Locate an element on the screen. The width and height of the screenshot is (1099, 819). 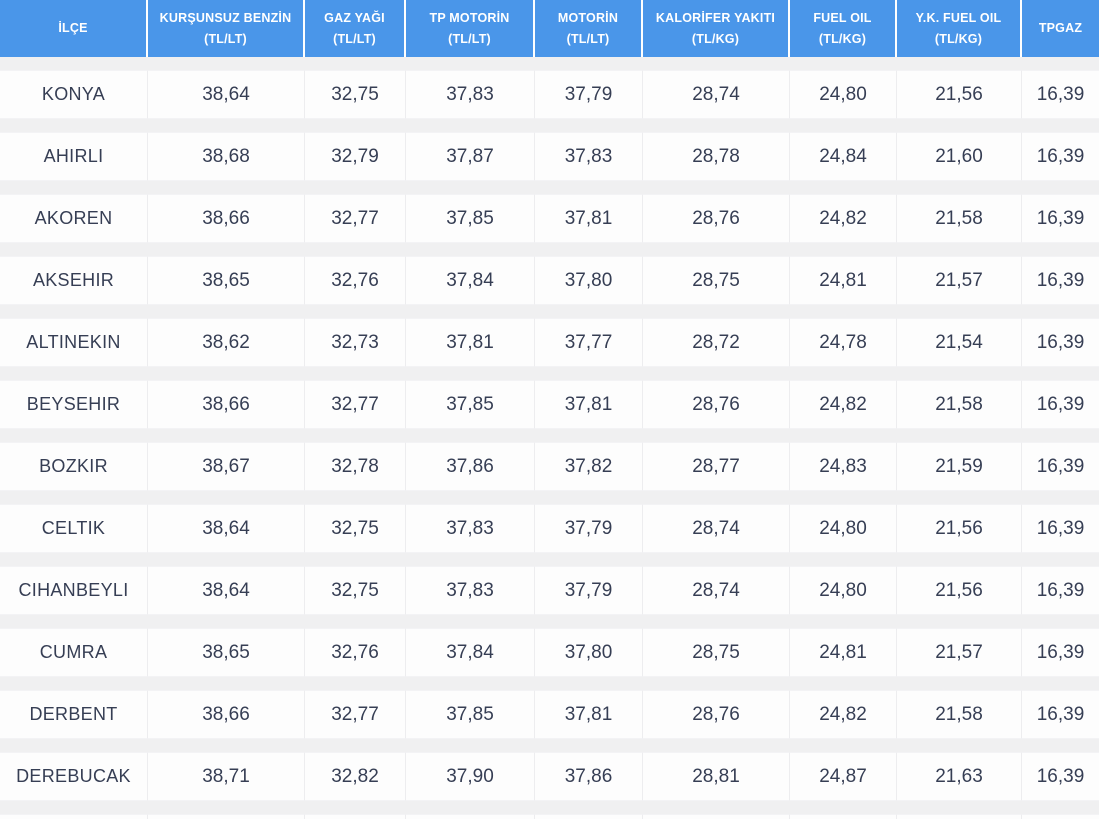
column-header-motorin: MOTORİN (TL/LT) is located at coordinates (589, 28).